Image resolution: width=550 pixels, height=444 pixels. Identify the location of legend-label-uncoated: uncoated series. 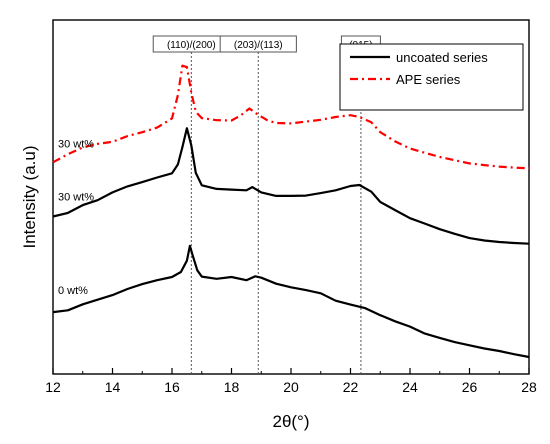
(442, 57).